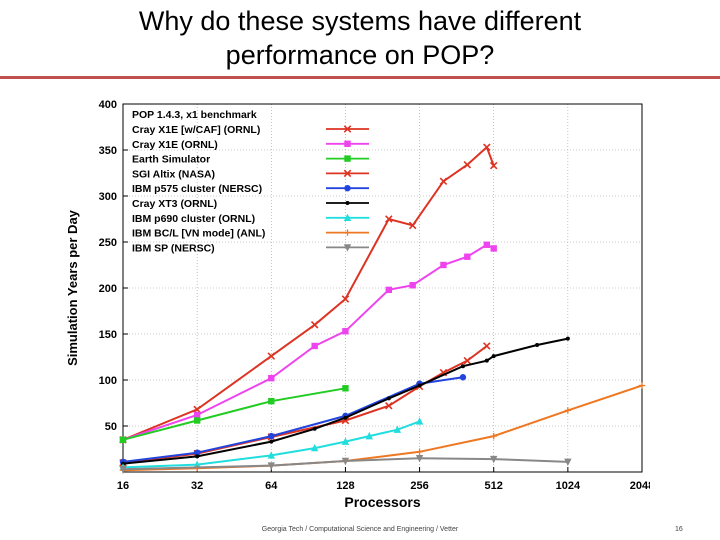  Describe the element at coordinates (360, 21) in the screenshot. I see `slide-title-line1: Why do these systems have different` at that location.